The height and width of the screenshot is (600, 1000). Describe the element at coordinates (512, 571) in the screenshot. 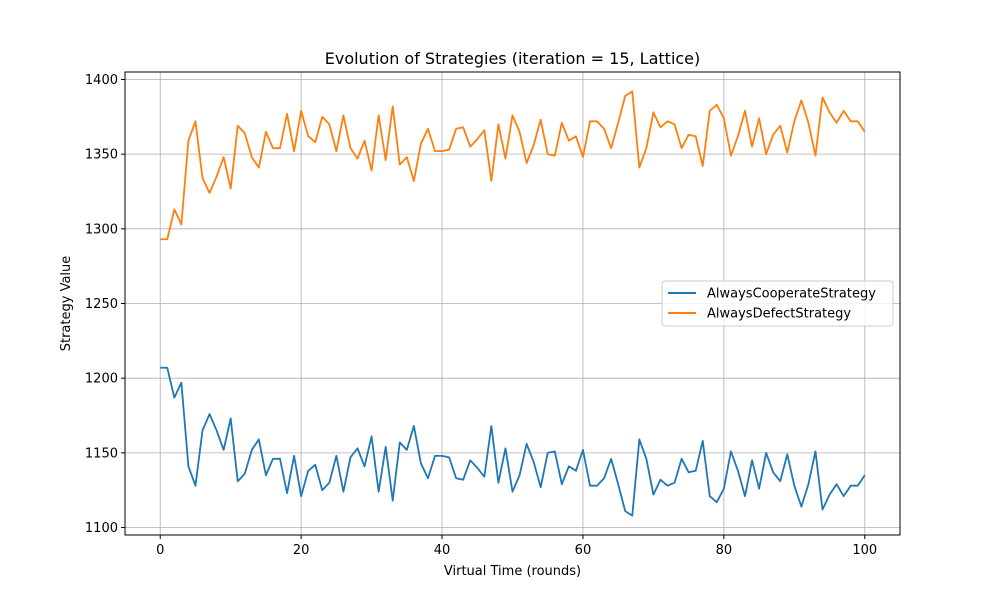

I see `x-axis-label: Virtual Time (rounds)` at that location.